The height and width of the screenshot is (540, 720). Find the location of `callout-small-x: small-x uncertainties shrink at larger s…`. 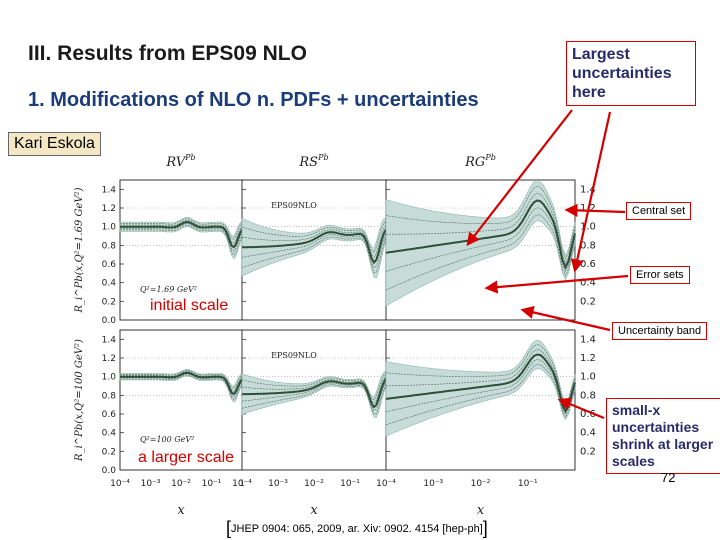

callout-small-x: small-x uncertainties shrink at larger s… is located at coordinates (663, 436).